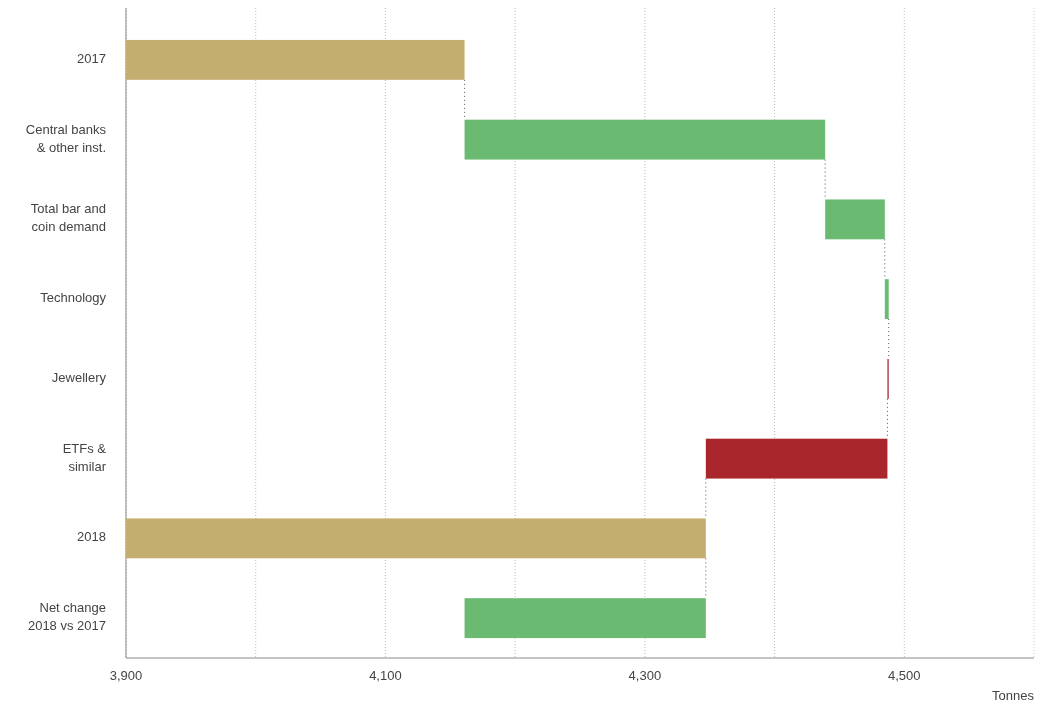 The width and height of the screenshot is (1046, 708). What do you see at coordinates (1013, 695) in the screenshot?
I see `x-axis-title: Tonnes` at bounding box center [1013, 695].